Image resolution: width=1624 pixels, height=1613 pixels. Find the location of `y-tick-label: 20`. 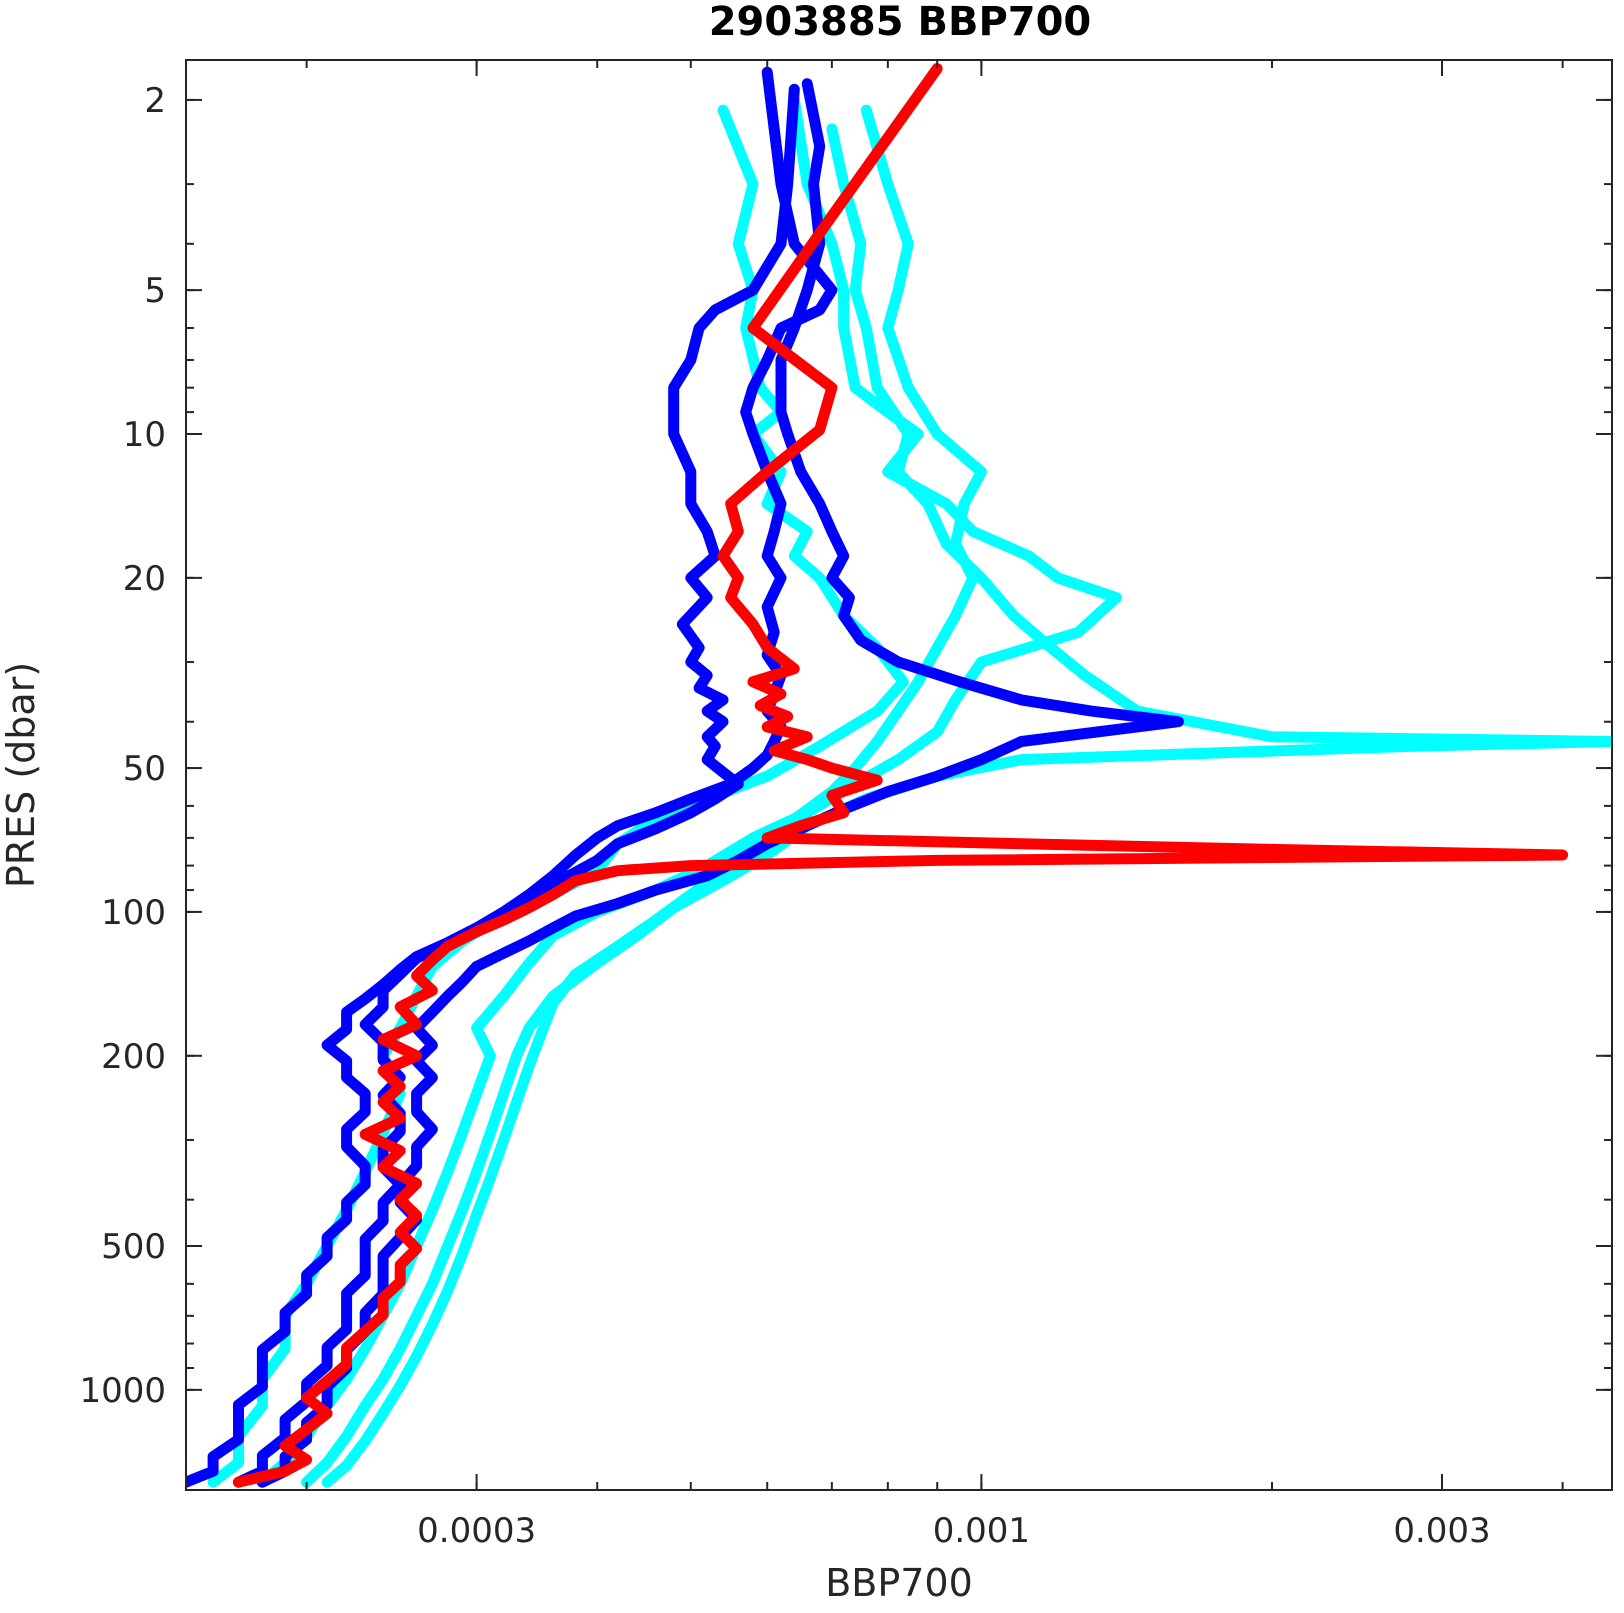

y-tick-label: 20 is located at coordinates (144, 579).